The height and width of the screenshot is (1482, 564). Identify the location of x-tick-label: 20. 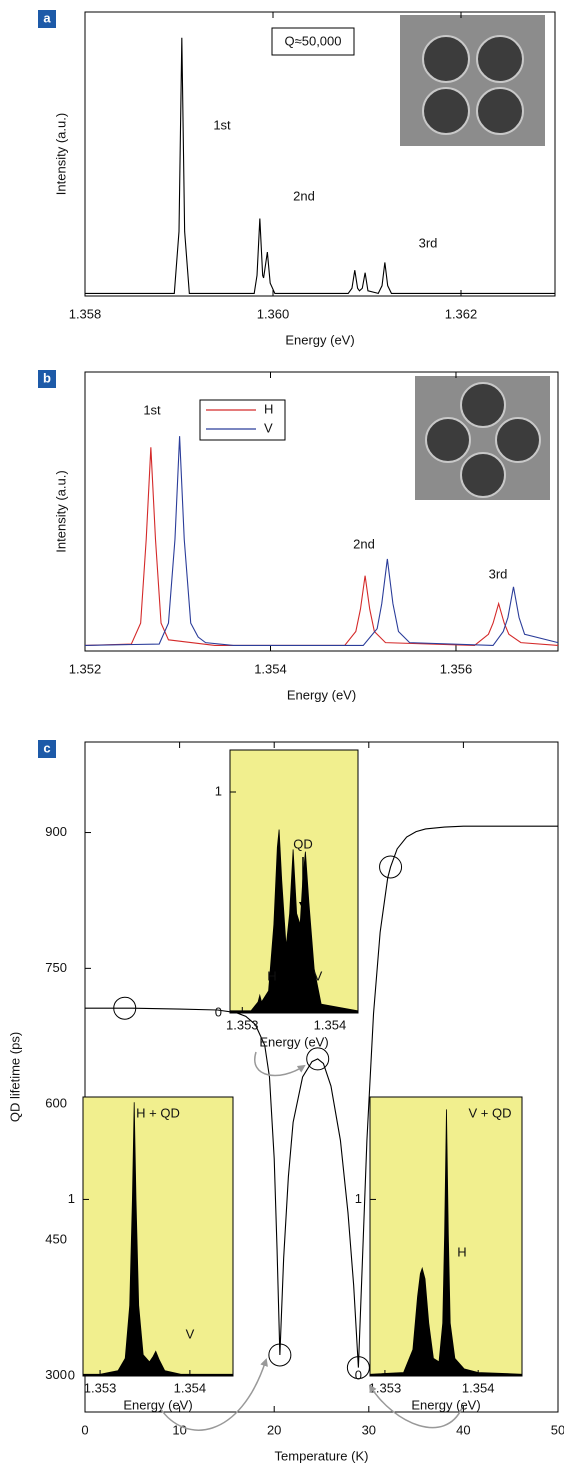
(274, 1429).